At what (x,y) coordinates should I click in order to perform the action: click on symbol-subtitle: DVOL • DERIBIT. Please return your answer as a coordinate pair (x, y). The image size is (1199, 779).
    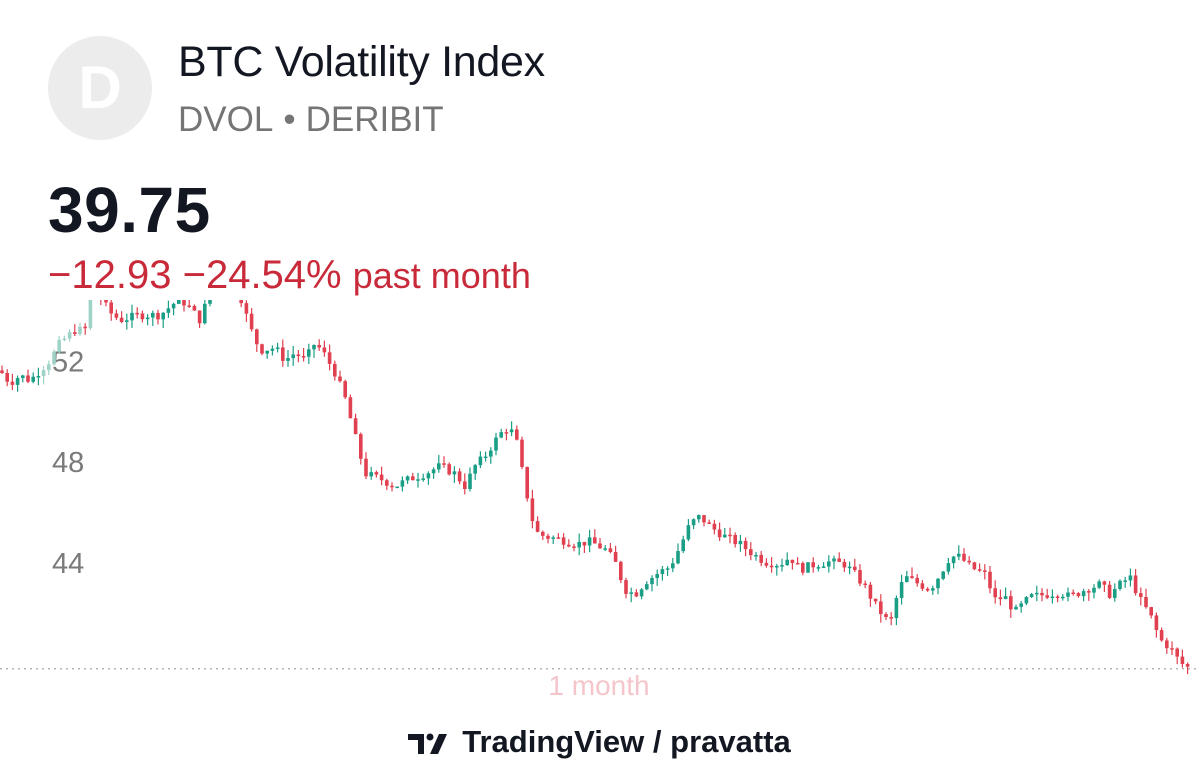
    Looking at the image, I should click on (311, 120).